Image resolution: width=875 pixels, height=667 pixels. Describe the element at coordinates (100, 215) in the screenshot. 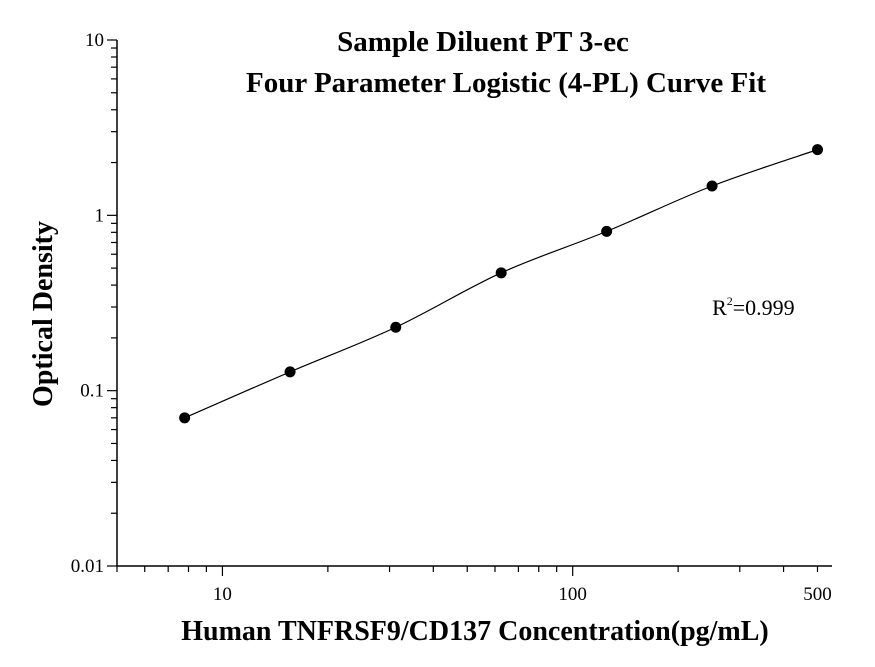

I see `y-tick-label: 1` at that location.